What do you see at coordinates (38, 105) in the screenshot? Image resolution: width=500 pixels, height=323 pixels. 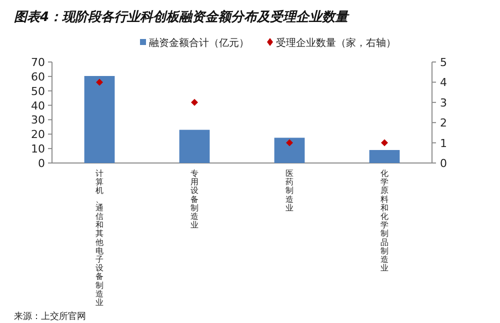 I see `y-tick-label: 40` at bounding box center [38, 105].